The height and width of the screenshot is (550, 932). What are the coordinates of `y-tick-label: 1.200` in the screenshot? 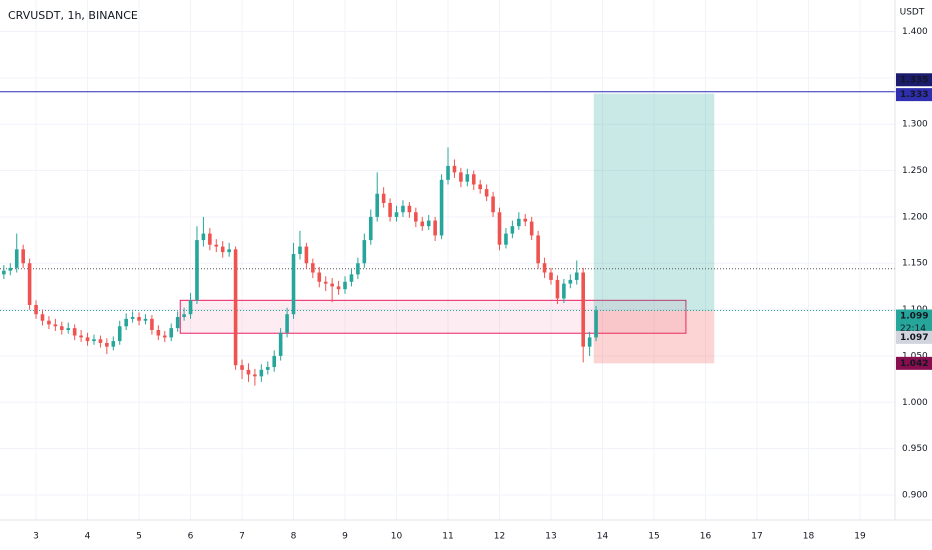 It's located at (915, 217).